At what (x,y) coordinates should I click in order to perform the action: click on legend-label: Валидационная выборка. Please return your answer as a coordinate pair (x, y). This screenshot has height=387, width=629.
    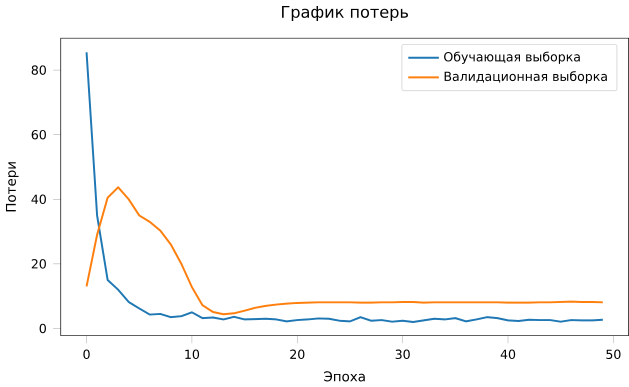
    Looking at the image, I should click on (525, 77).